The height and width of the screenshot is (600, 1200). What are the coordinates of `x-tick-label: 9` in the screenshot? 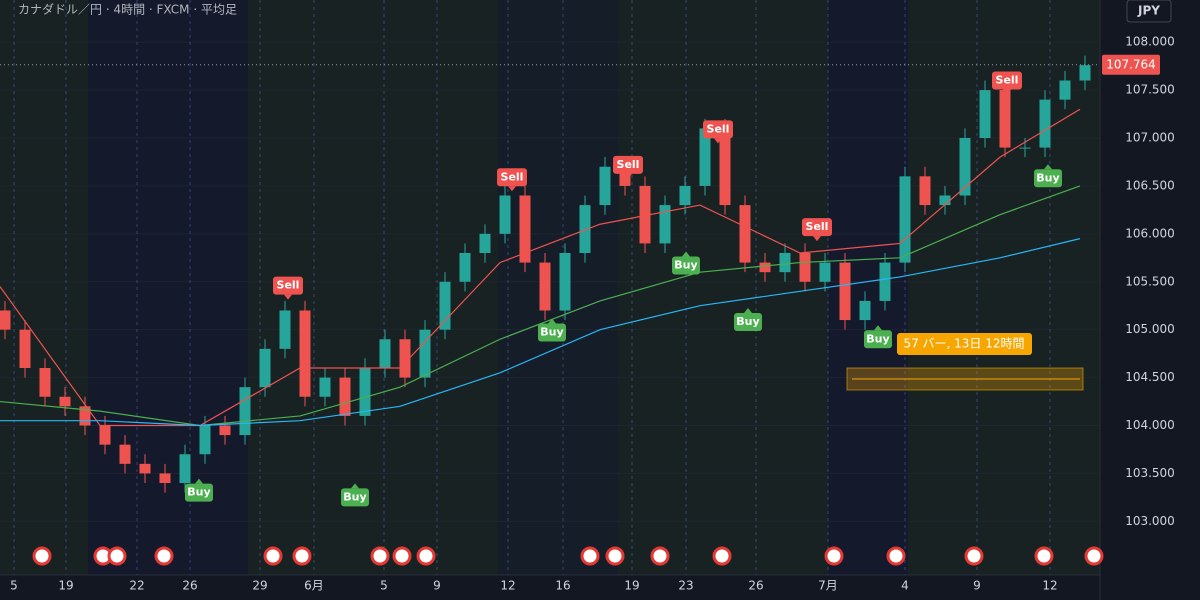 It's located at (437, 586).